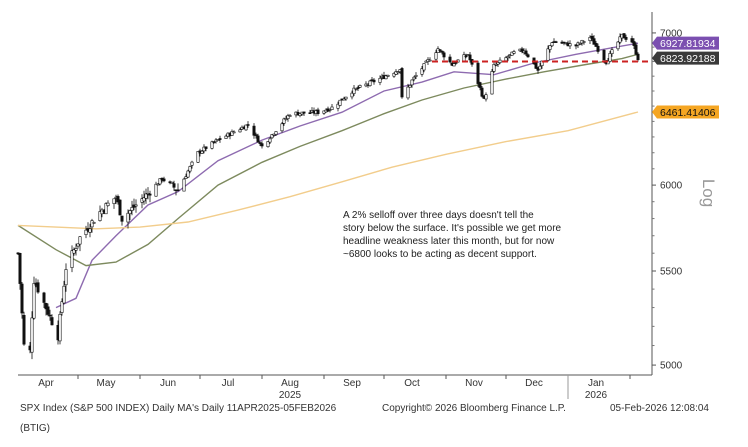 The height and width of the screenshot is (447, 748). Describe the element at coordinates (671, 186) in the screenshot. I see `y-tick-label: 6000` at that location.